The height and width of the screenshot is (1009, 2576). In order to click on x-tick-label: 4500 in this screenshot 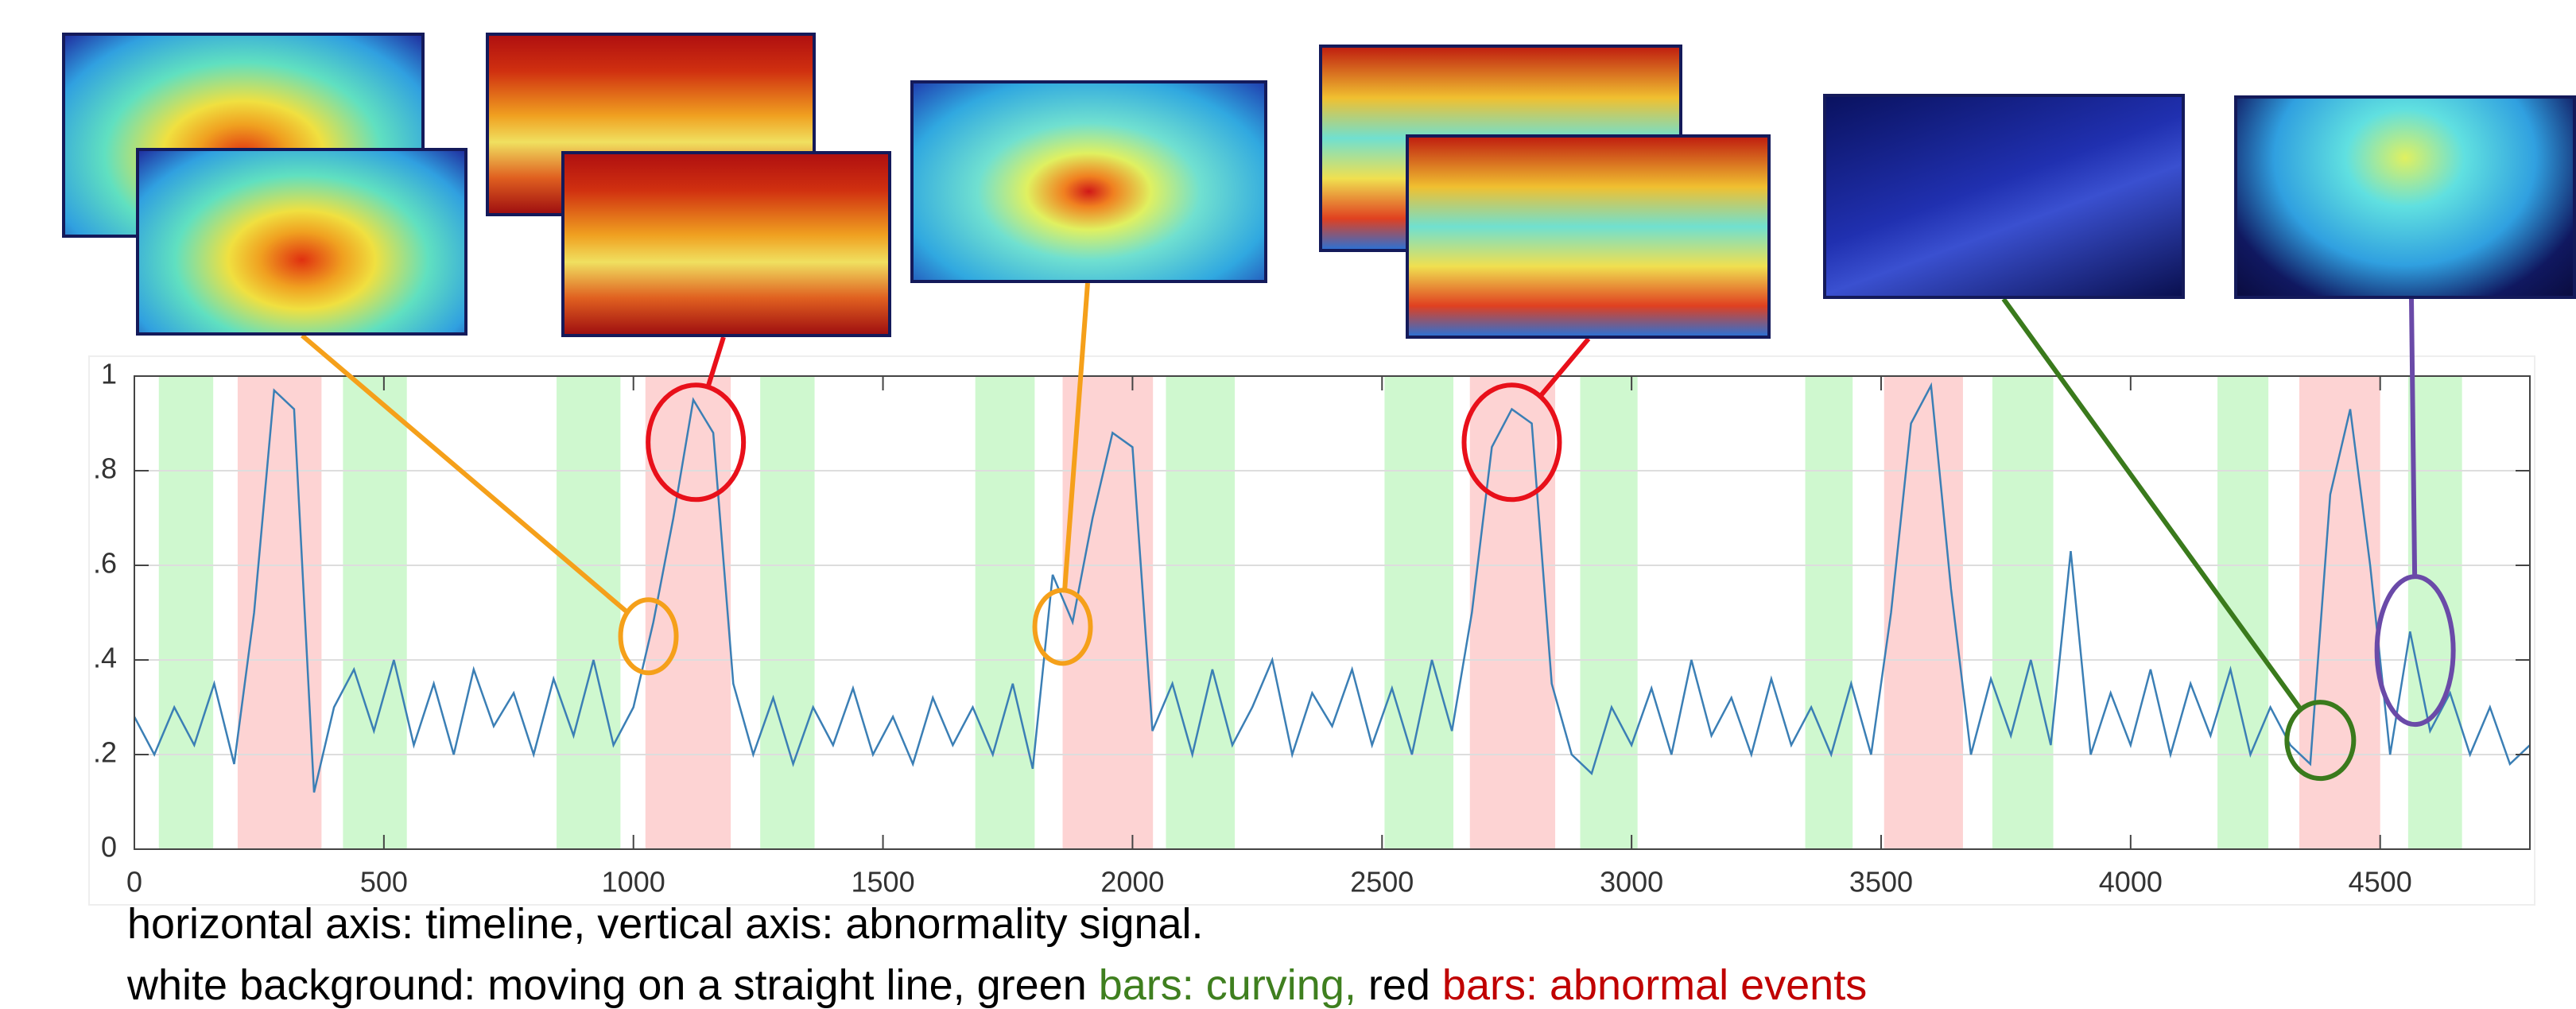, I will do `click(2380, 882)`.